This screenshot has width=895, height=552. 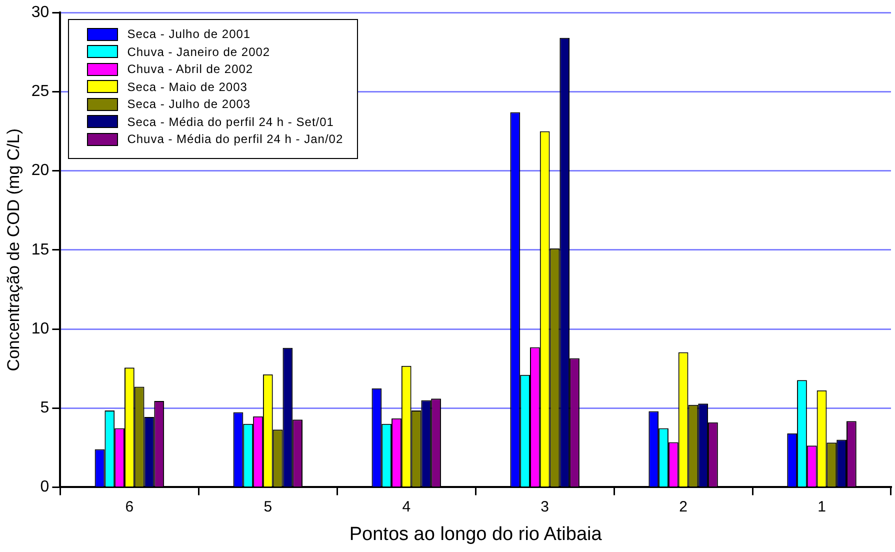 What do you see at coordinates (40, 171) in the screenshot?
I see `y-tick-label: 20` at bounding box center [40, 171].